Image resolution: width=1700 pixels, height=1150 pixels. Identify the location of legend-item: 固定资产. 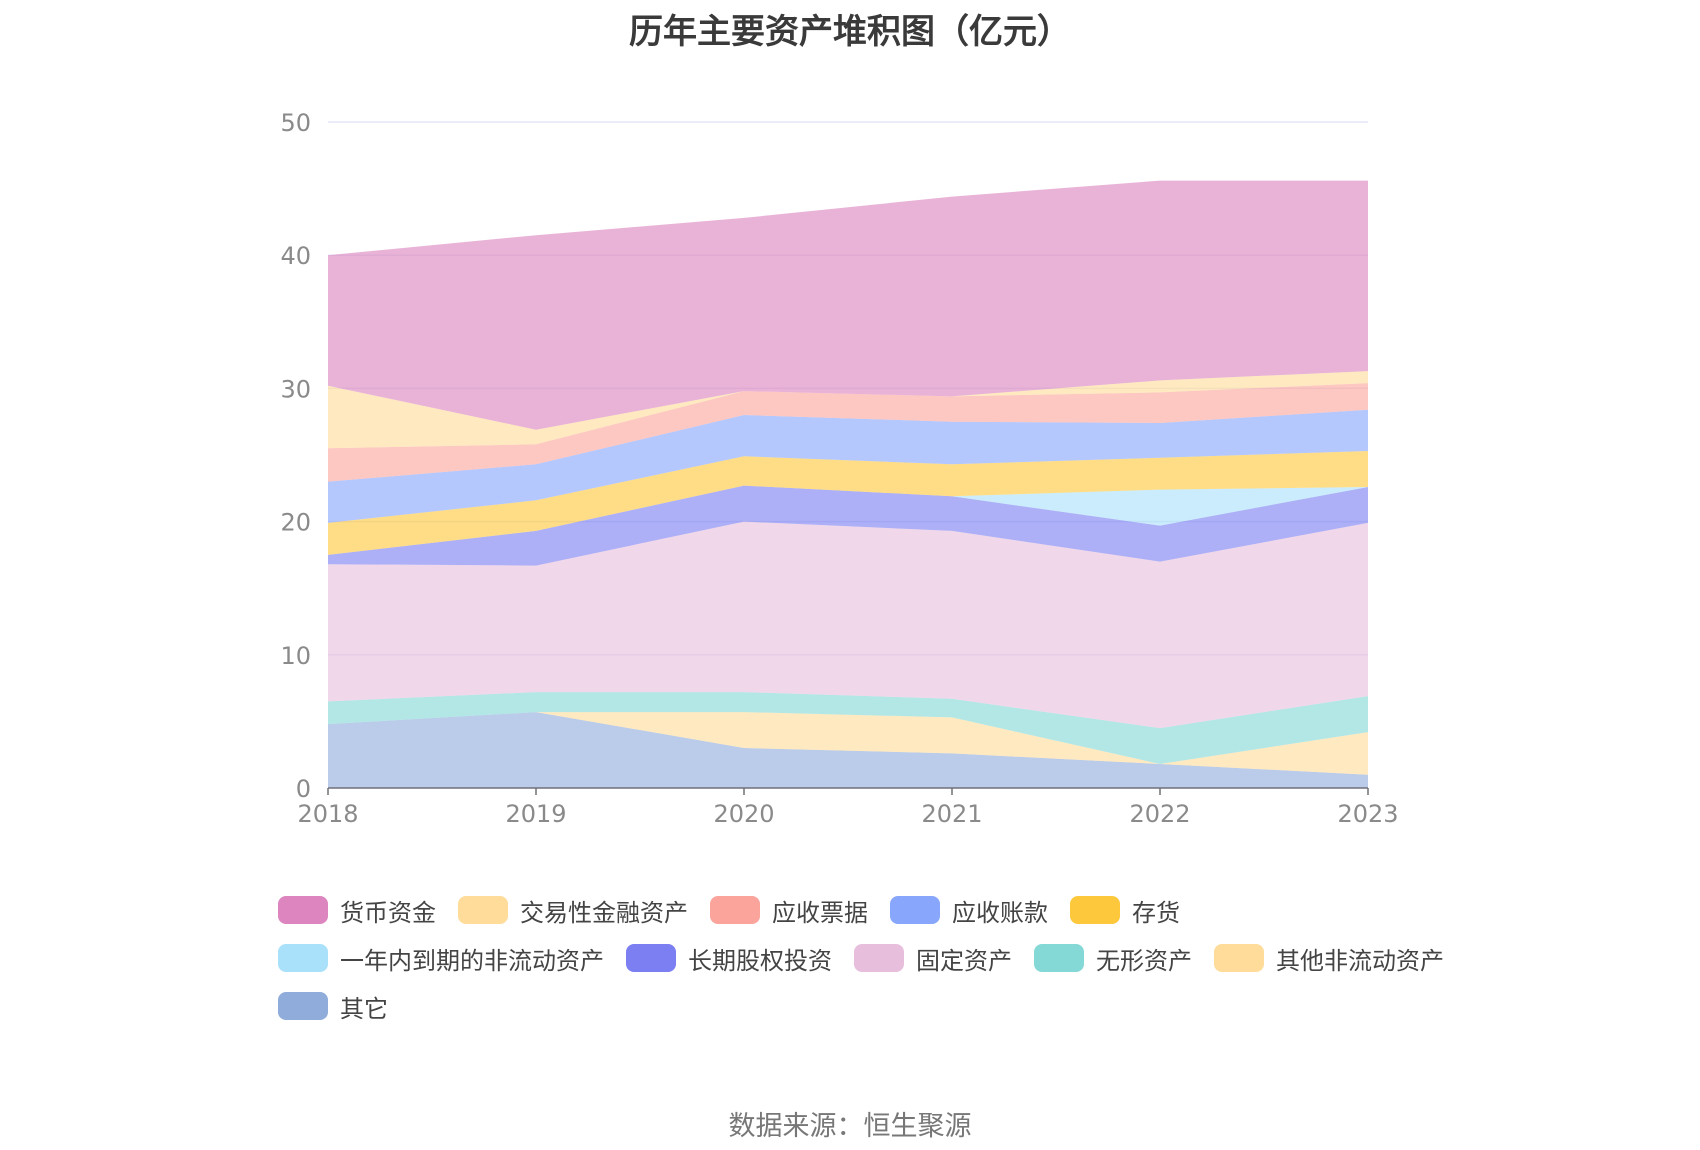
(933, 959).